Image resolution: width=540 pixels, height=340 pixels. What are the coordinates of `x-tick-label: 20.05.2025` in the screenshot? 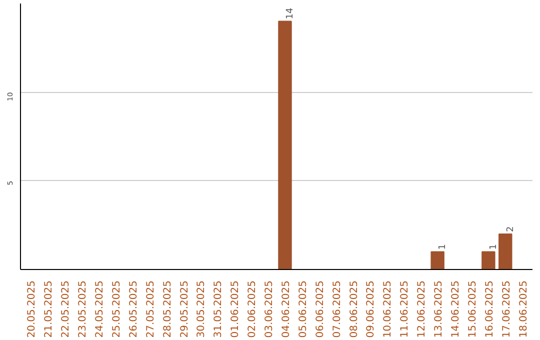 It's located at (32, 309).